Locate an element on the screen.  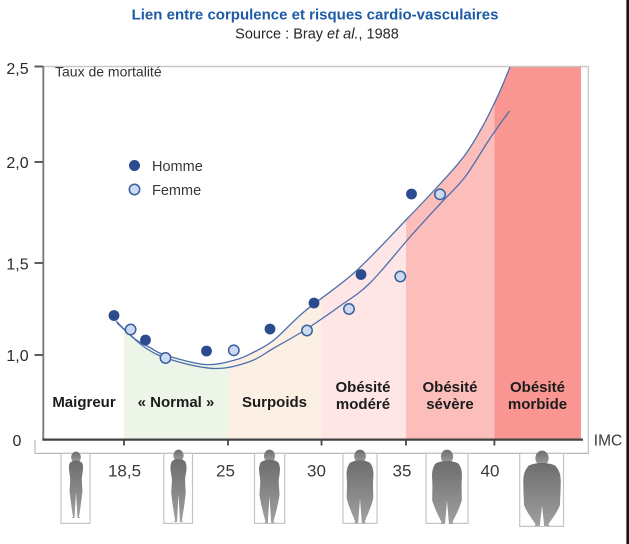
svg-text: IMC is located at coordinates (608, 441).